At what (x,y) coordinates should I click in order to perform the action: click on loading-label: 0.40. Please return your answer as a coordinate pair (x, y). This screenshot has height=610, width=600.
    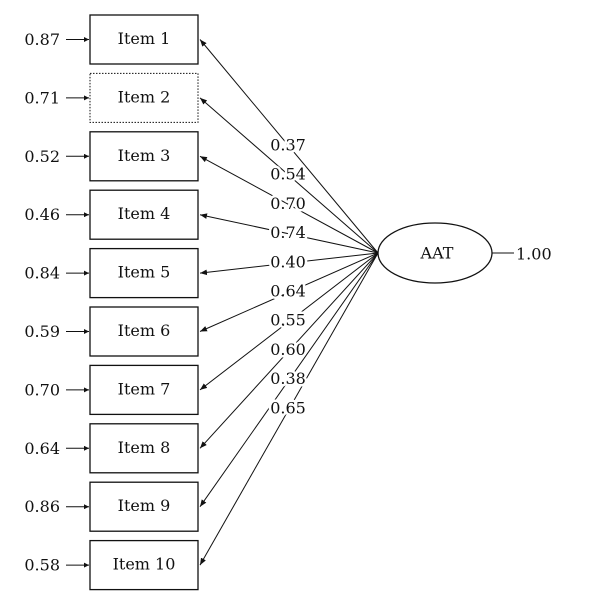
    Looking at the image, I should click on (288, 261).